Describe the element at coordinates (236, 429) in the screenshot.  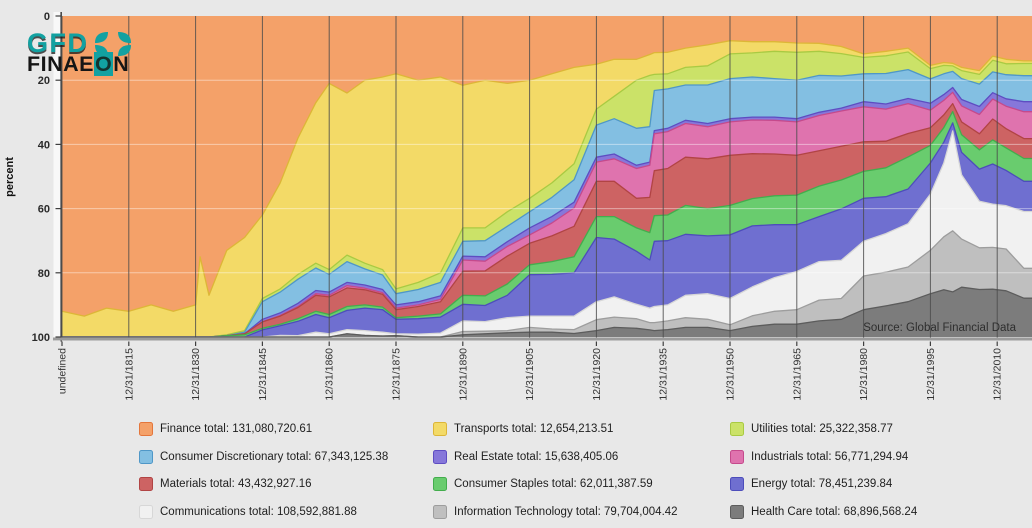
I see `legend-label-finance: Finance total: 131,080,720.61` at that location.